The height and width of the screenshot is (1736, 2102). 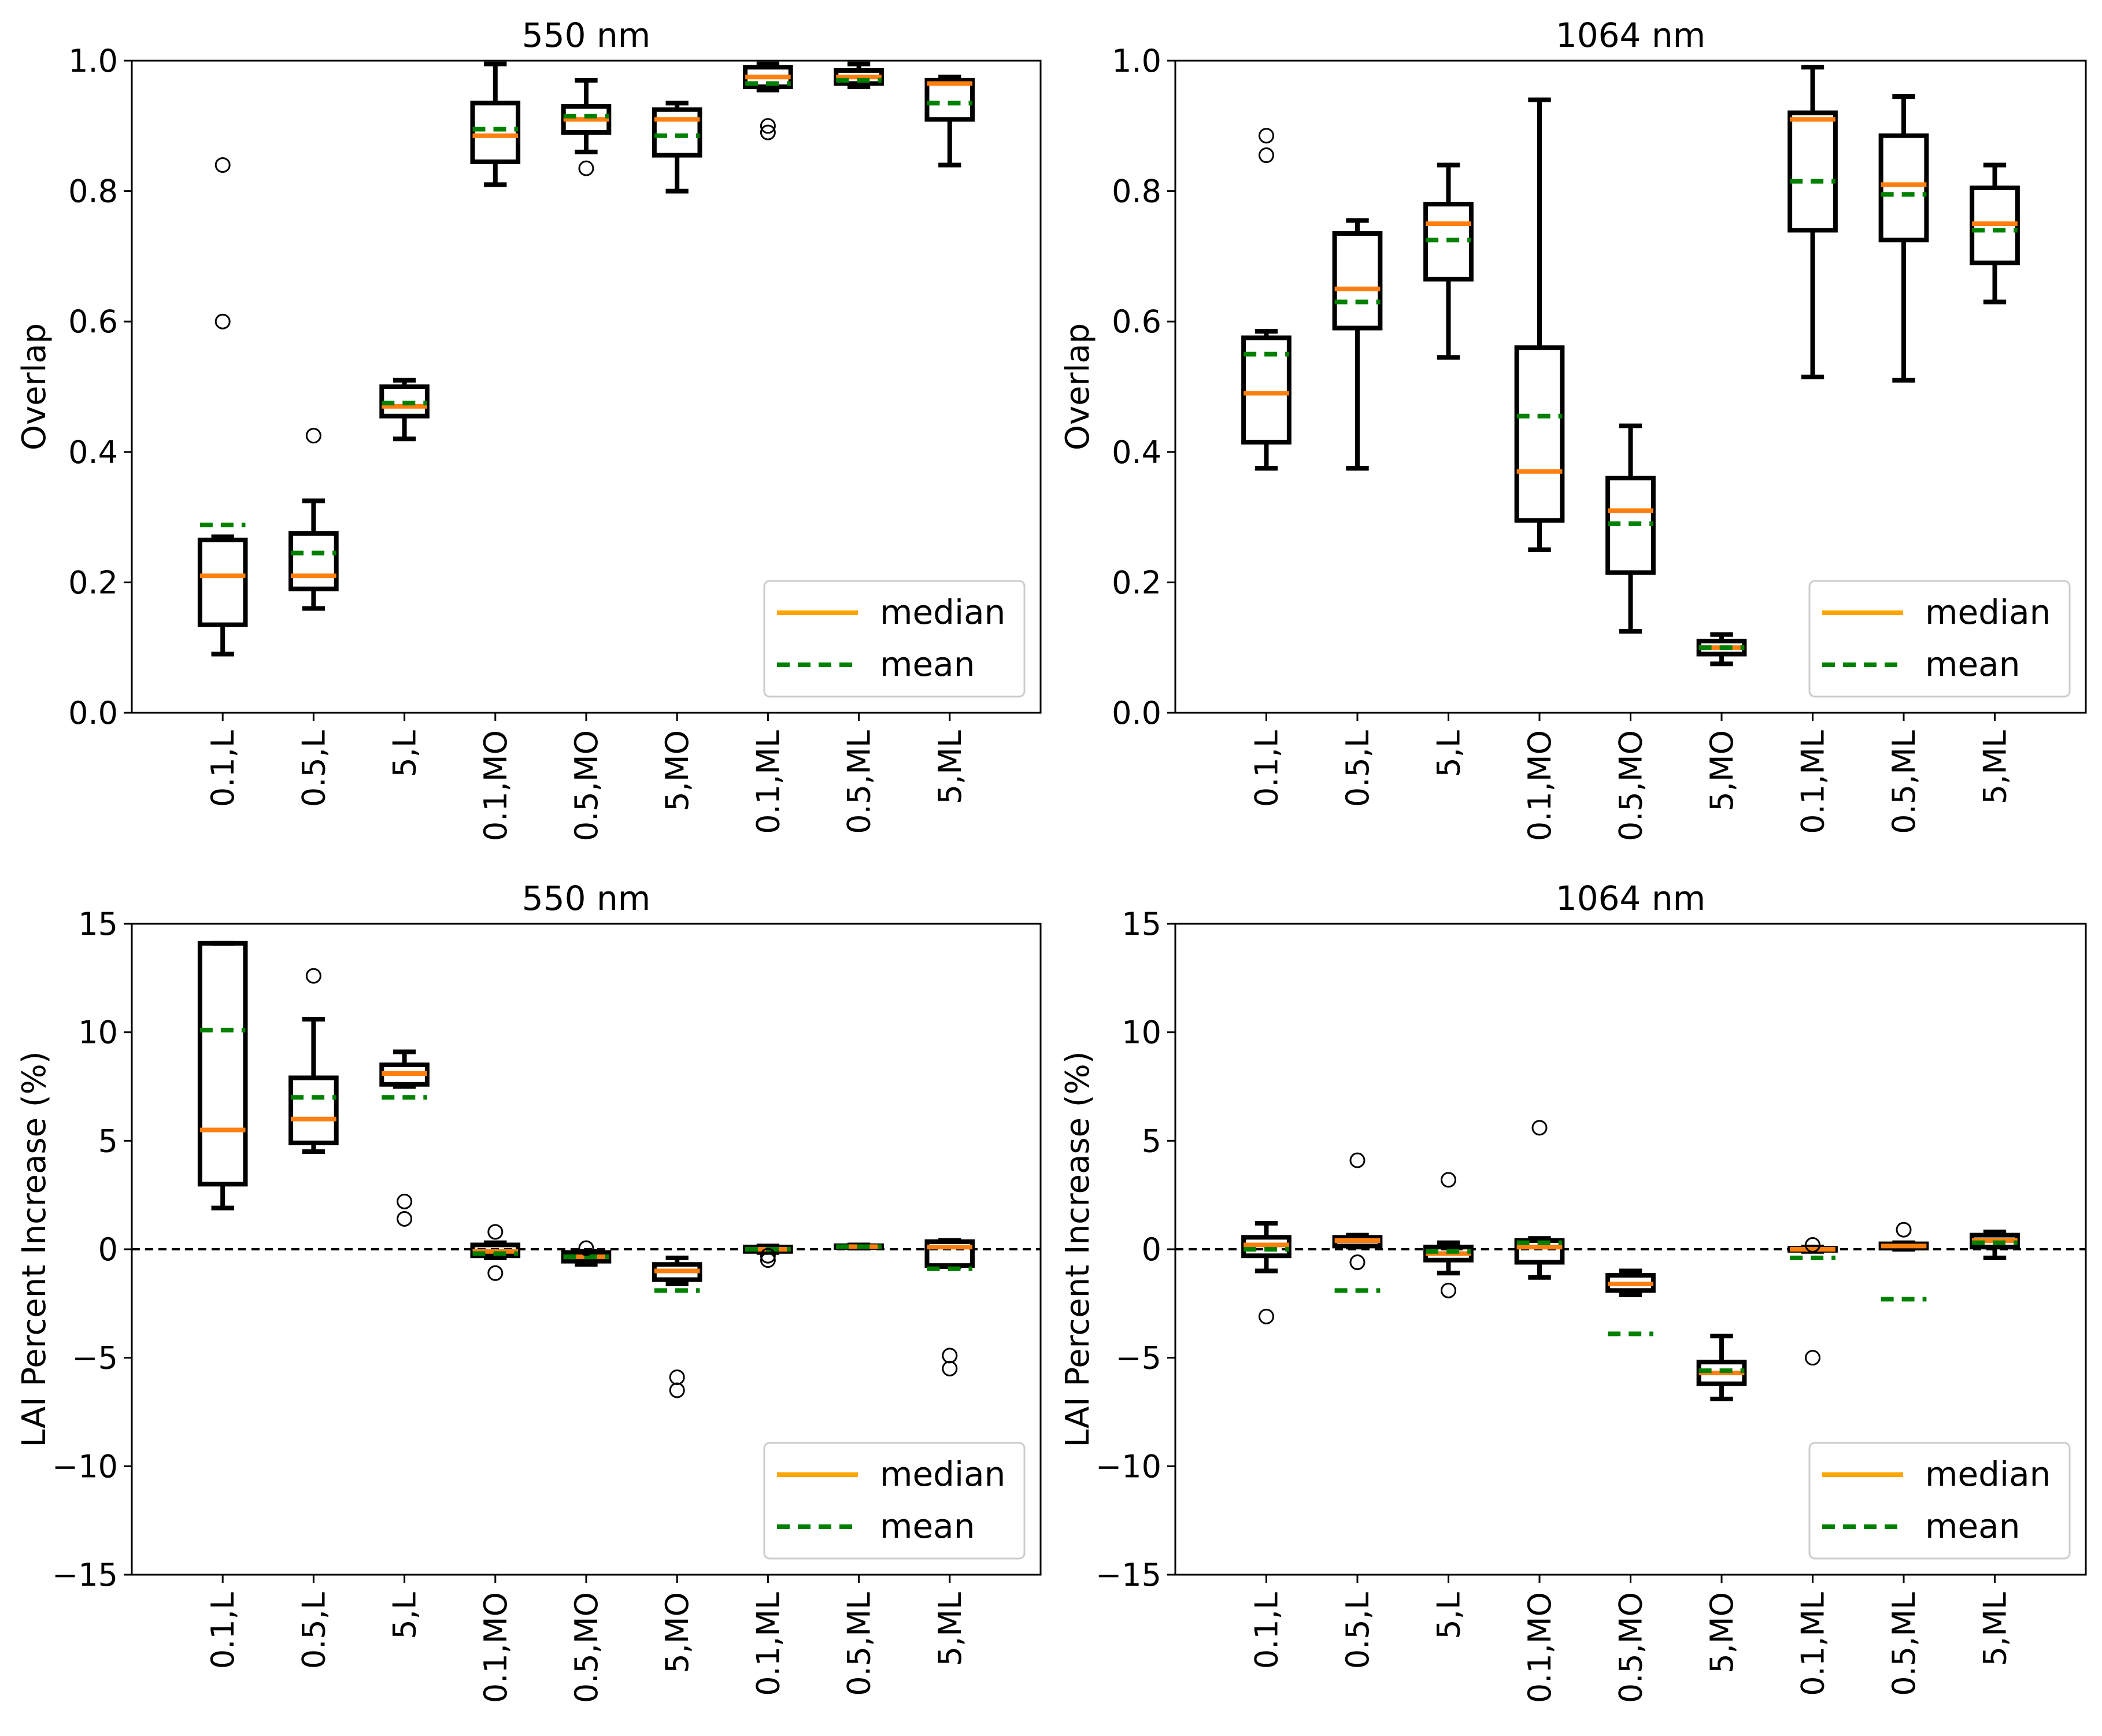 I want to click on x-tick-label: 0.1,L, so click(x=1267, y=1630).